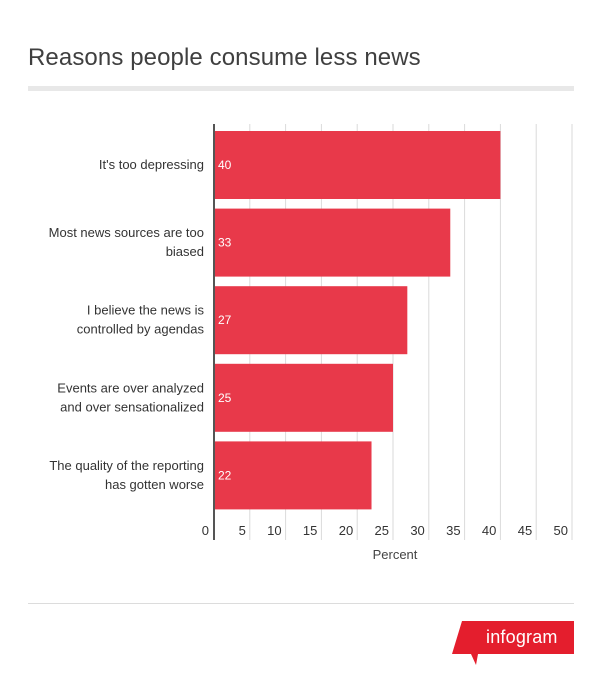  I want to click on category-label-line: Most news sources are too, so click(126, 232).